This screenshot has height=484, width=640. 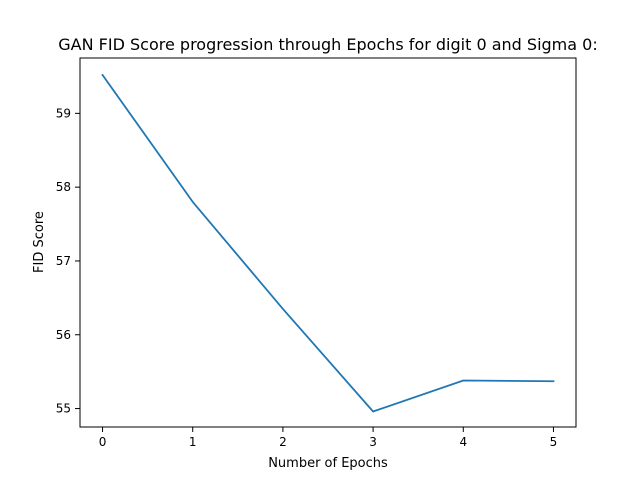 I want to click on x-tick-label: 4, so click(x=463, y=442).